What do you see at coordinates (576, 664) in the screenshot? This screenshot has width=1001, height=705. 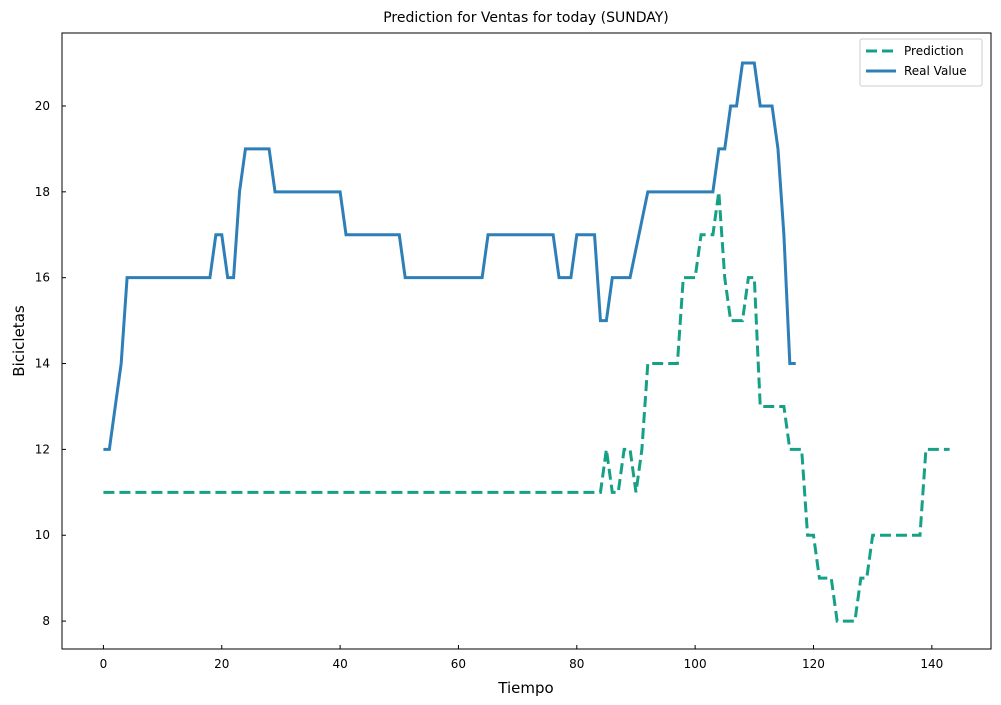 I see `x-tick-label: 80` at bounding box center [576, 664].